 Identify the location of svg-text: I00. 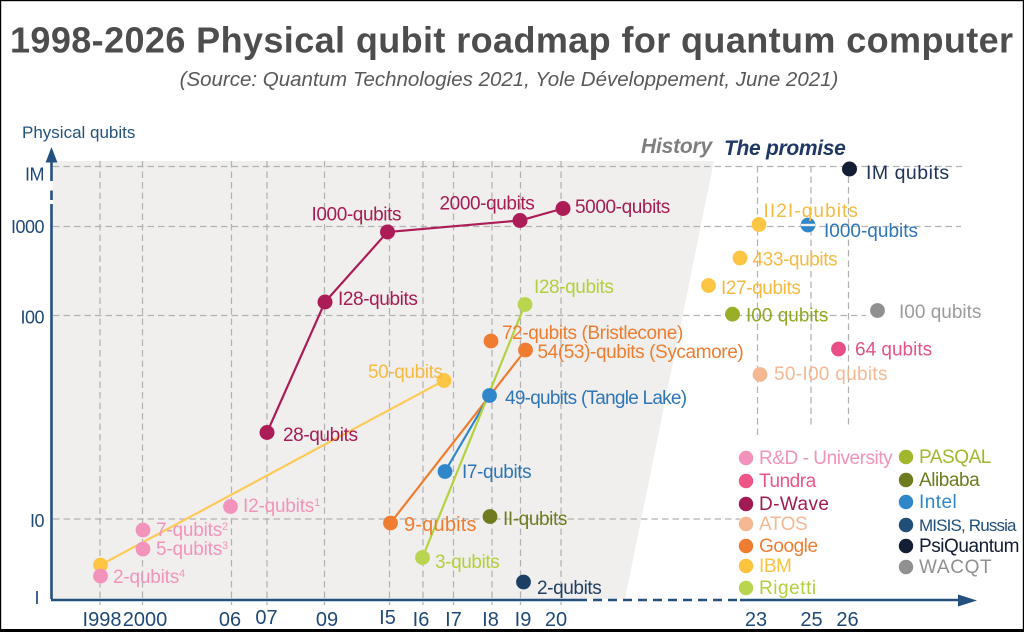
(32, 318).